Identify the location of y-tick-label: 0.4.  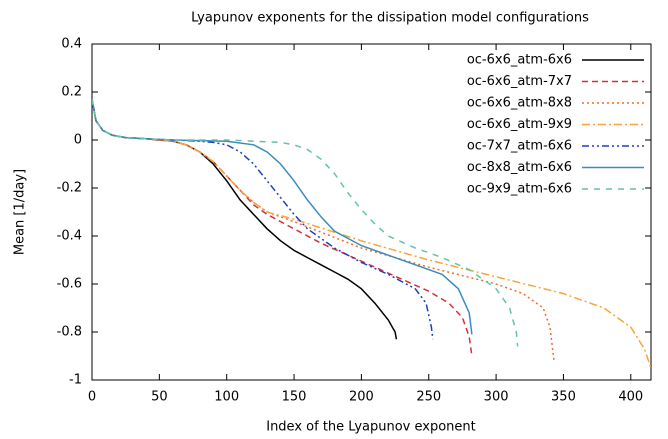
(71, 44).